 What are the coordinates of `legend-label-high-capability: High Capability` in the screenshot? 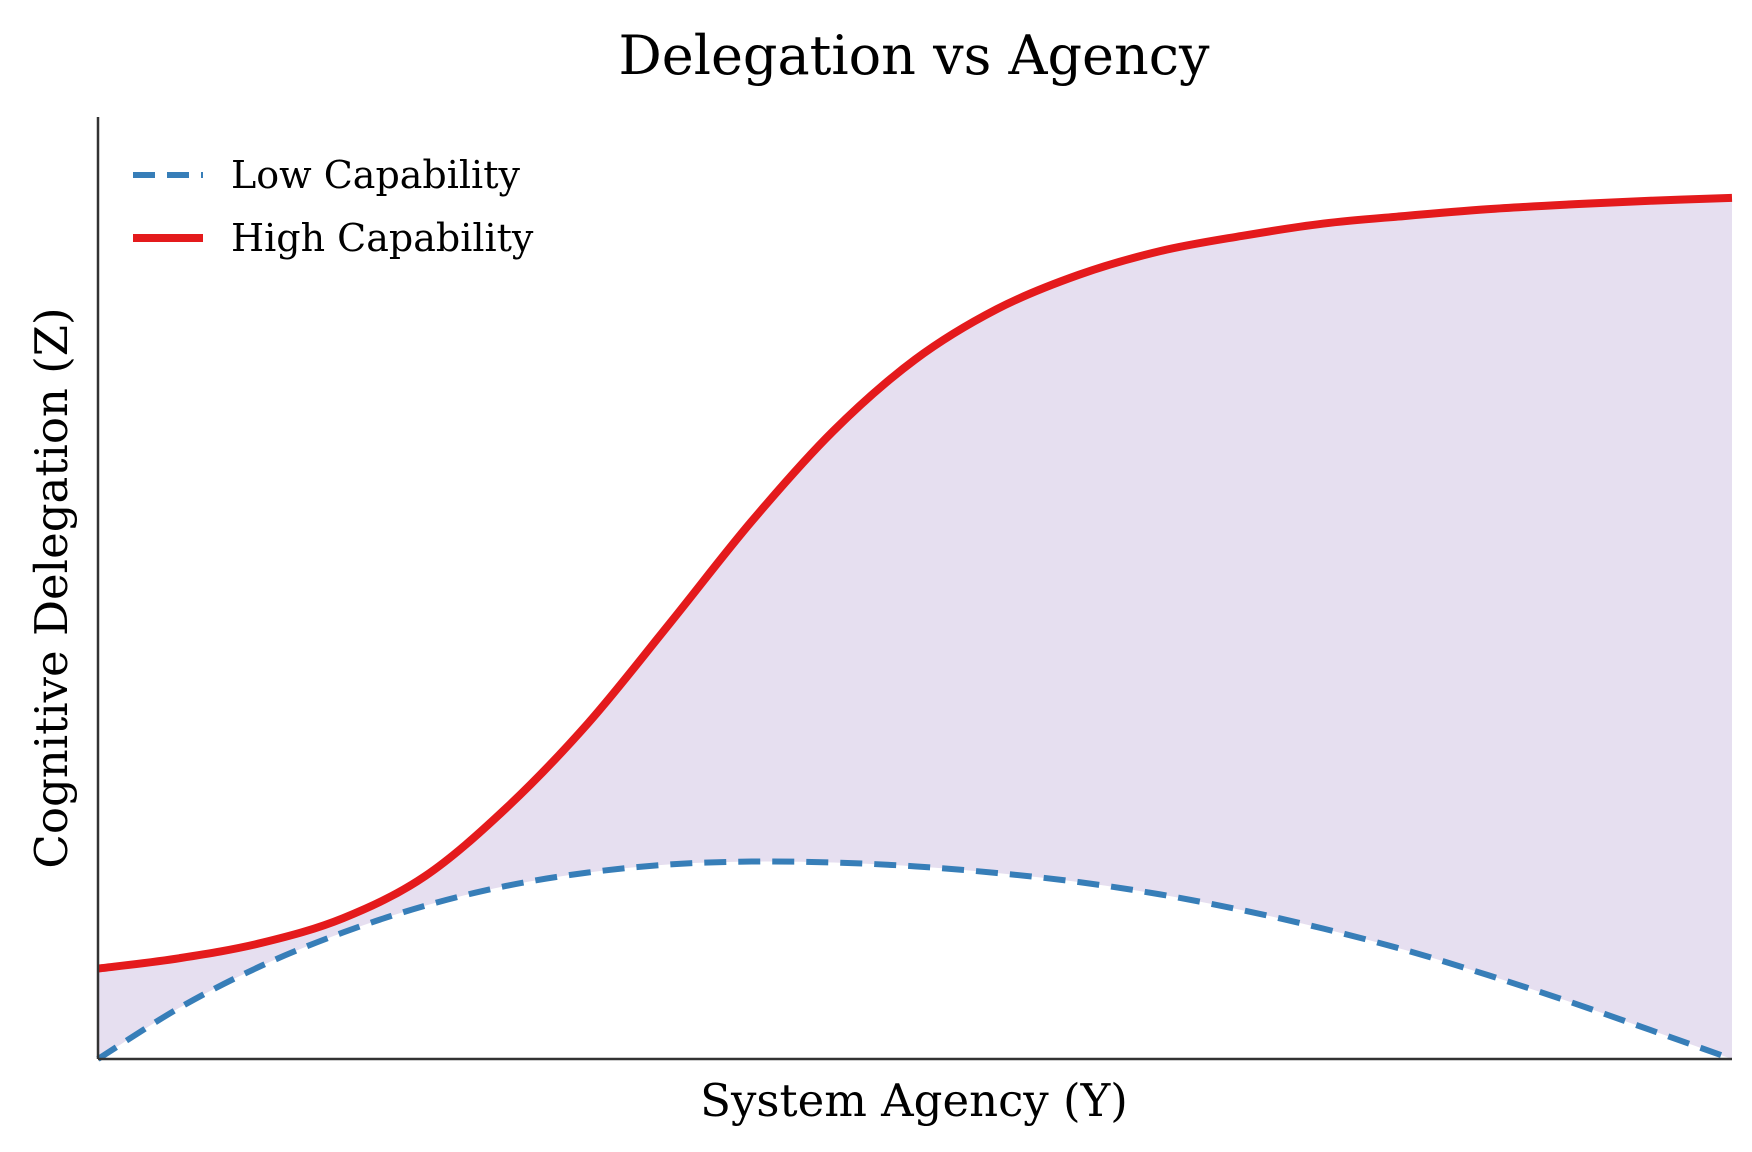 It's located at (382, 238).